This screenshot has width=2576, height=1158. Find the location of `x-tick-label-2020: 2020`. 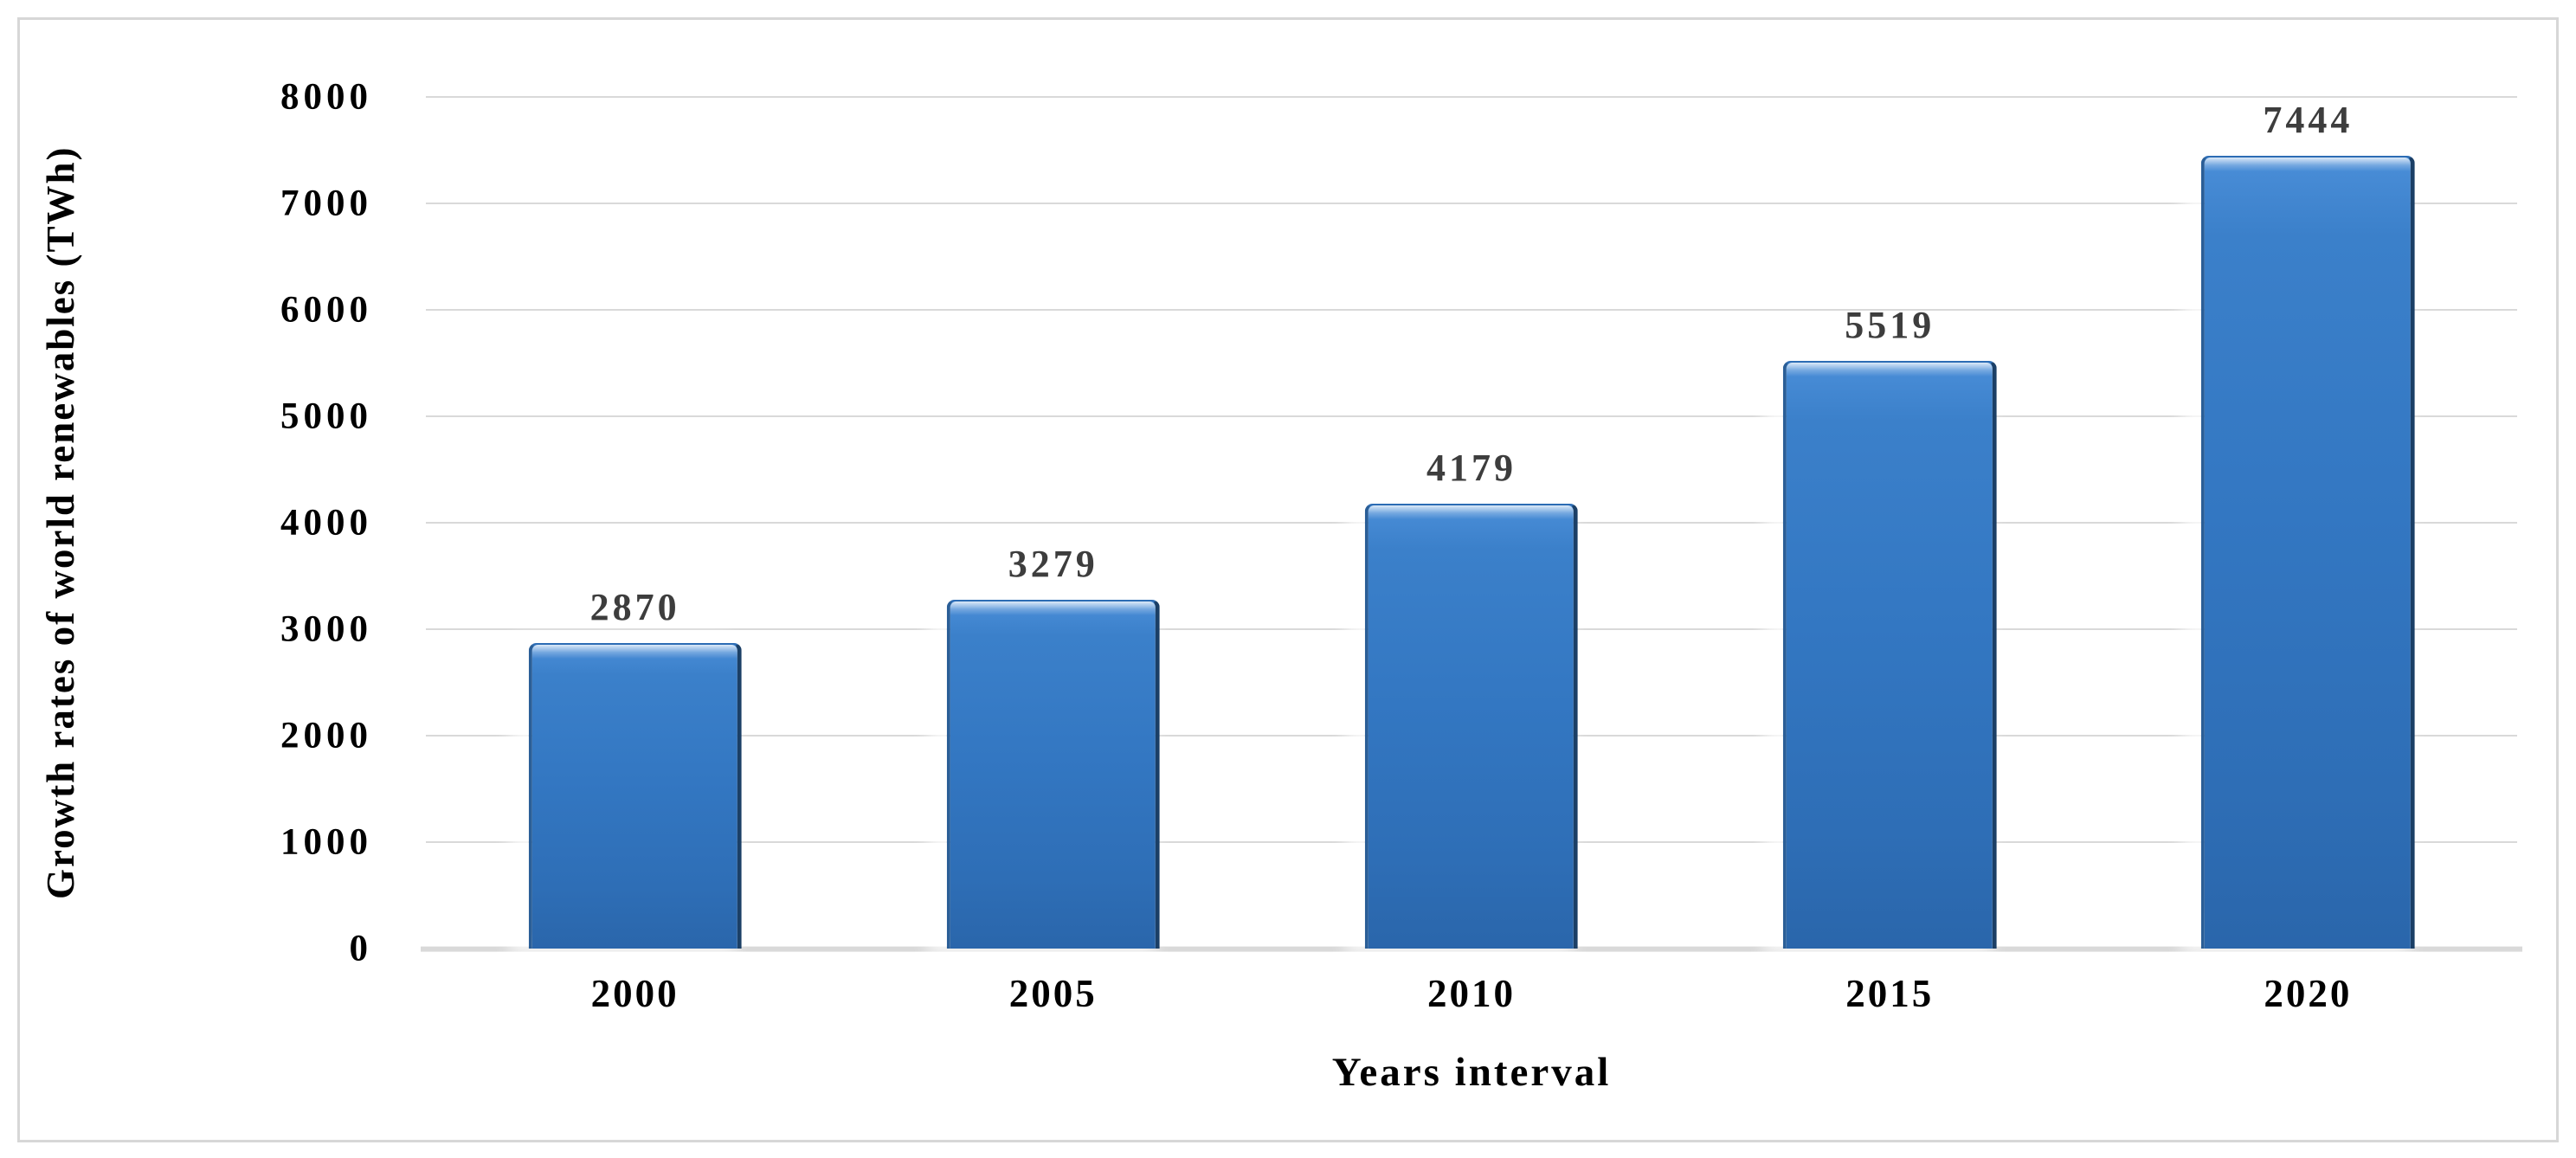

x-tick-label-2020: 2020 is located at coordinates (2308, 994).